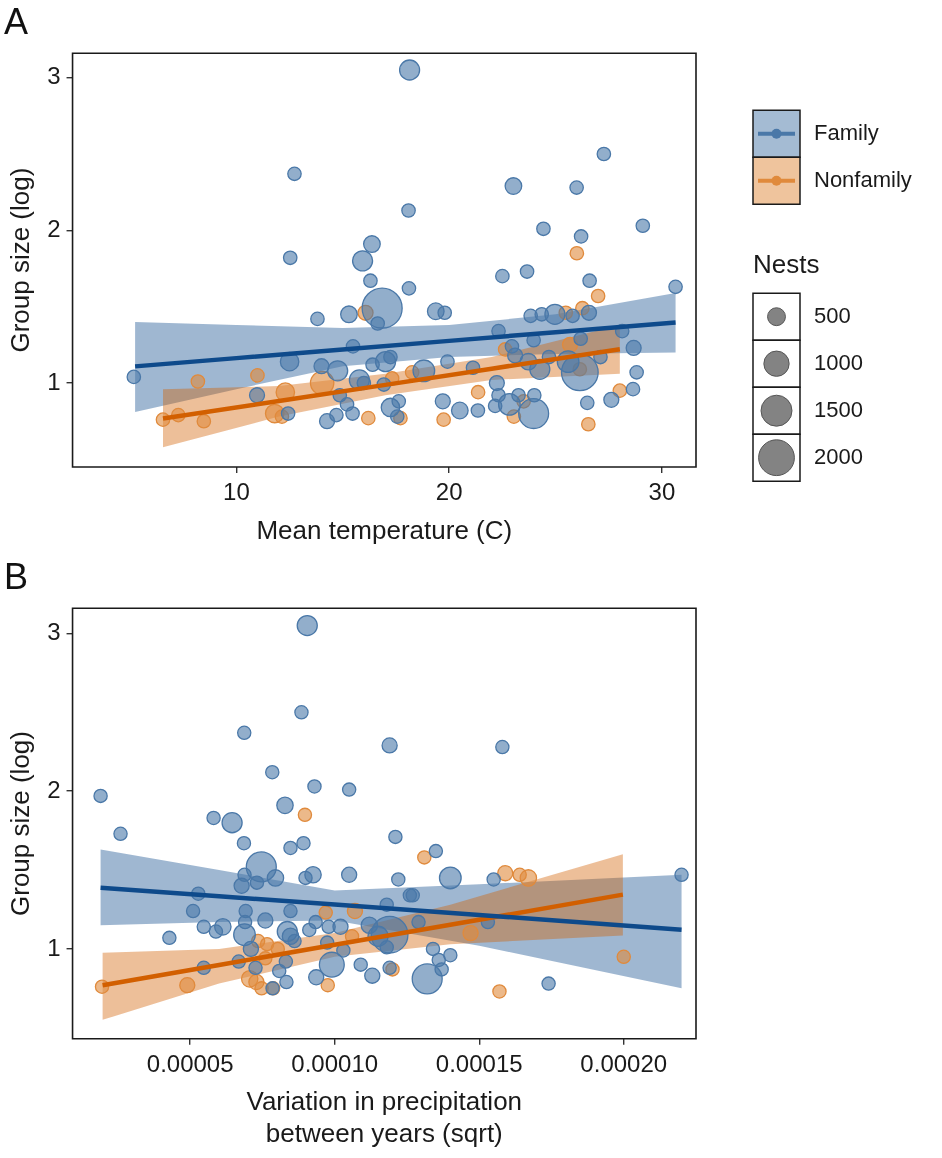 This screenshot has width=942, height=1158. What do you see at coordinates (832, 315) in the screenshot?
I see `legend-label: 500` at bounding box center [832, 315].